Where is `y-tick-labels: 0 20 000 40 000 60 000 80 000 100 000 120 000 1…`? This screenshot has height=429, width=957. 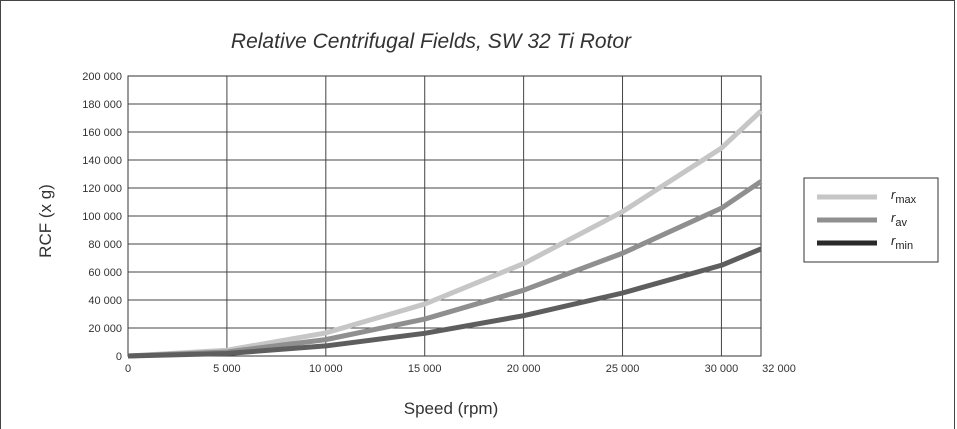 y-tick-labels: 0 20 000 40 000 60 000 80 000 100 000 120 000 1… is located at coordinates (102, 217).